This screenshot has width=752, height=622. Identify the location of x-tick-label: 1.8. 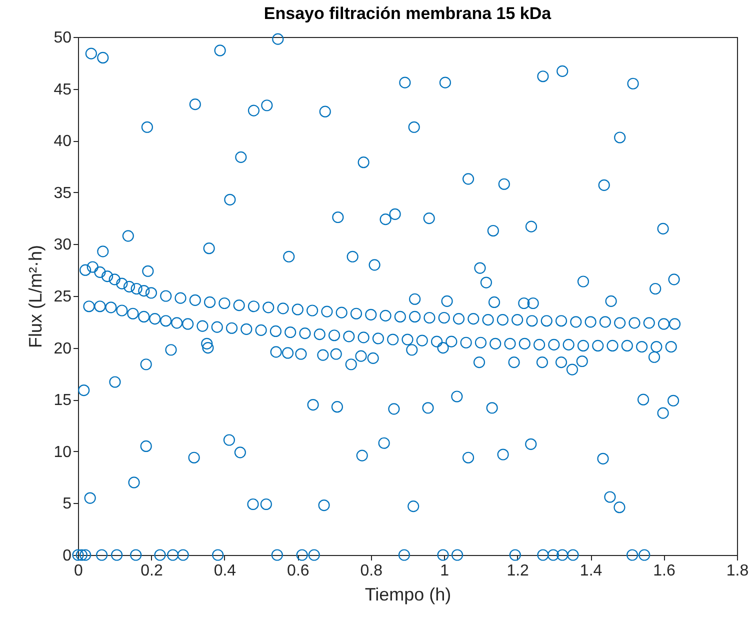
(737, 571).